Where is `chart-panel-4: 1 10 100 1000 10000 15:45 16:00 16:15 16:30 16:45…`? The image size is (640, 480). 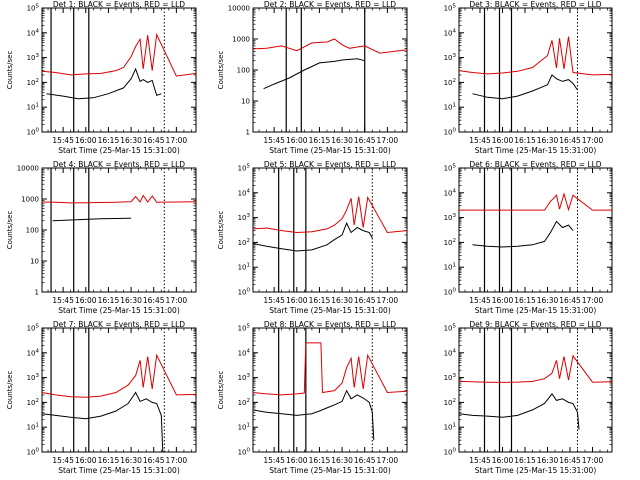 chart-panel-4: 1 10 100 1000 10000 15:45 16:00 16:15 16:30 16:45… is located at coordinates (101, 237).